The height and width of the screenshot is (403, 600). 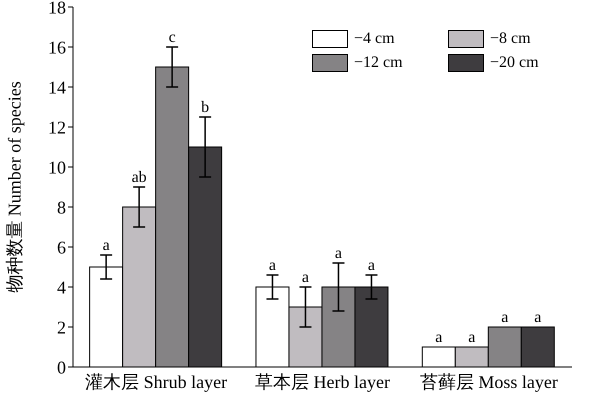 I want to click on y-tick-label: 2, so click(x=61, y=327).